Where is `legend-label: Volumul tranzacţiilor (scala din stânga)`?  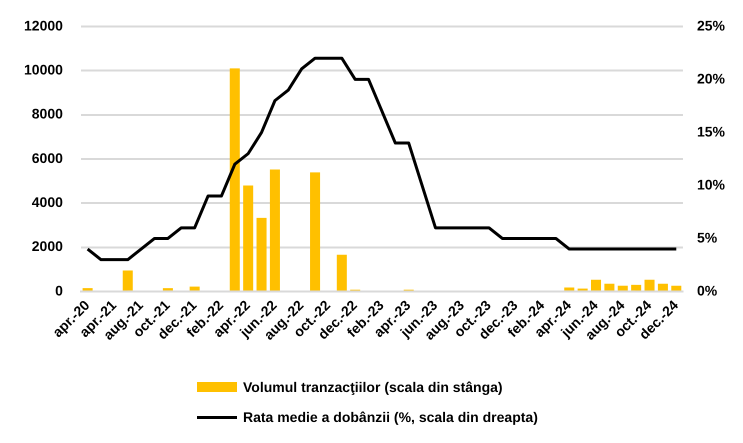
legend-label: Volumul tranzacţiilor (scala din stânga) is located at coordinates (373, 387).